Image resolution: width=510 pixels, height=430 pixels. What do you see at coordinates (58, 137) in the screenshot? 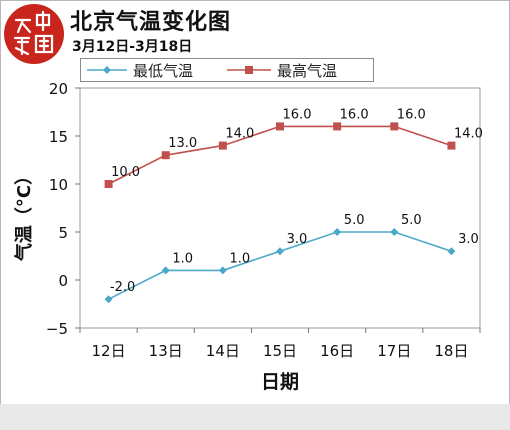
I see `y-tick-label: 15` at bounding box center [58, 137].